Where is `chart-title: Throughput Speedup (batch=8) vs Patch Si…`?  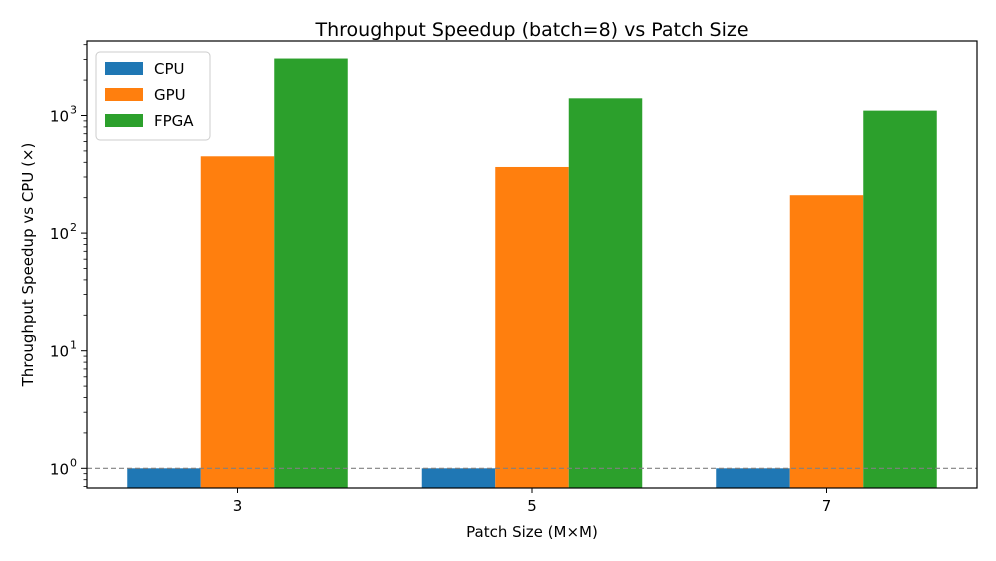
chart-title: Throughput Speedup (batch=8) vs Patch Si… is located at coordinates (531, 30).